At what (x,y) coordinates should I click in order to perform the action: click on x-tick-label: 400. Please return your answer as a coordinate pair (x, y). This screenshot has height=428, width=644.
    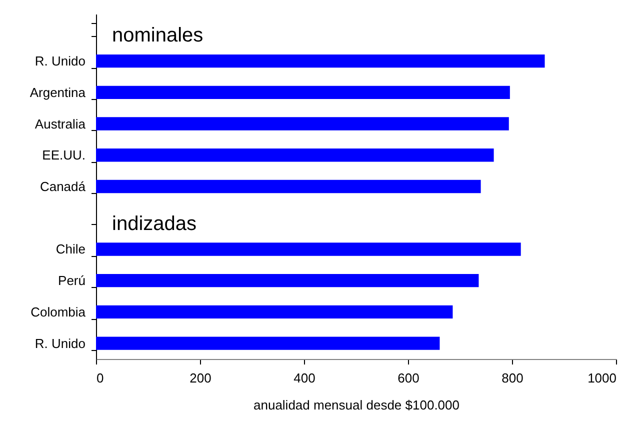
    Looking at the image, I should click on (305, 378).